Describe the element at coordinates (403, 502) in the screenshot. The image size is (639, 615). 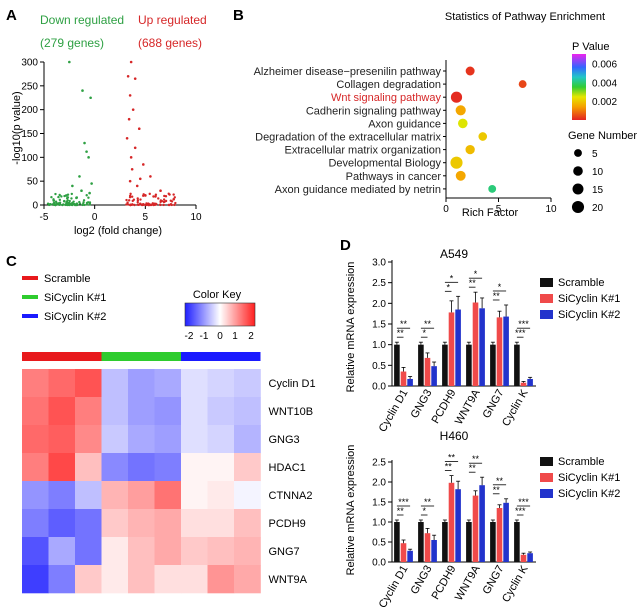
I see `significance-marker: ***` at that location.